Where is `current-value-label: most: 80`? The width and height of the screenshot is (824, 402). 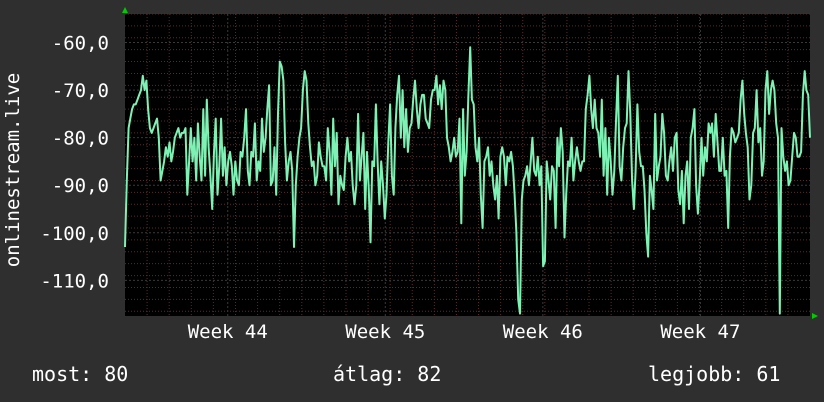 current-value-label: most: 80 is located at coordinates (80, 374).